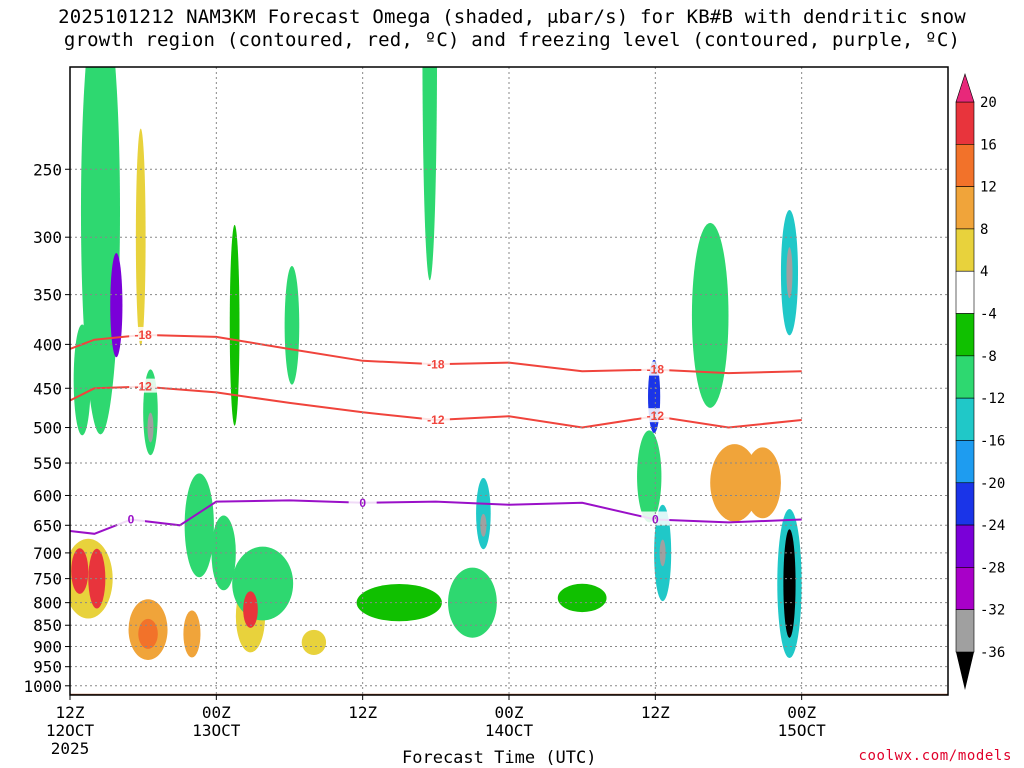 The image size is (1024, 768). What do you see at coordinates (47, 579) in the screenshot?
I see `y-tick-label-750: 750` at bounding box center [47, 579].